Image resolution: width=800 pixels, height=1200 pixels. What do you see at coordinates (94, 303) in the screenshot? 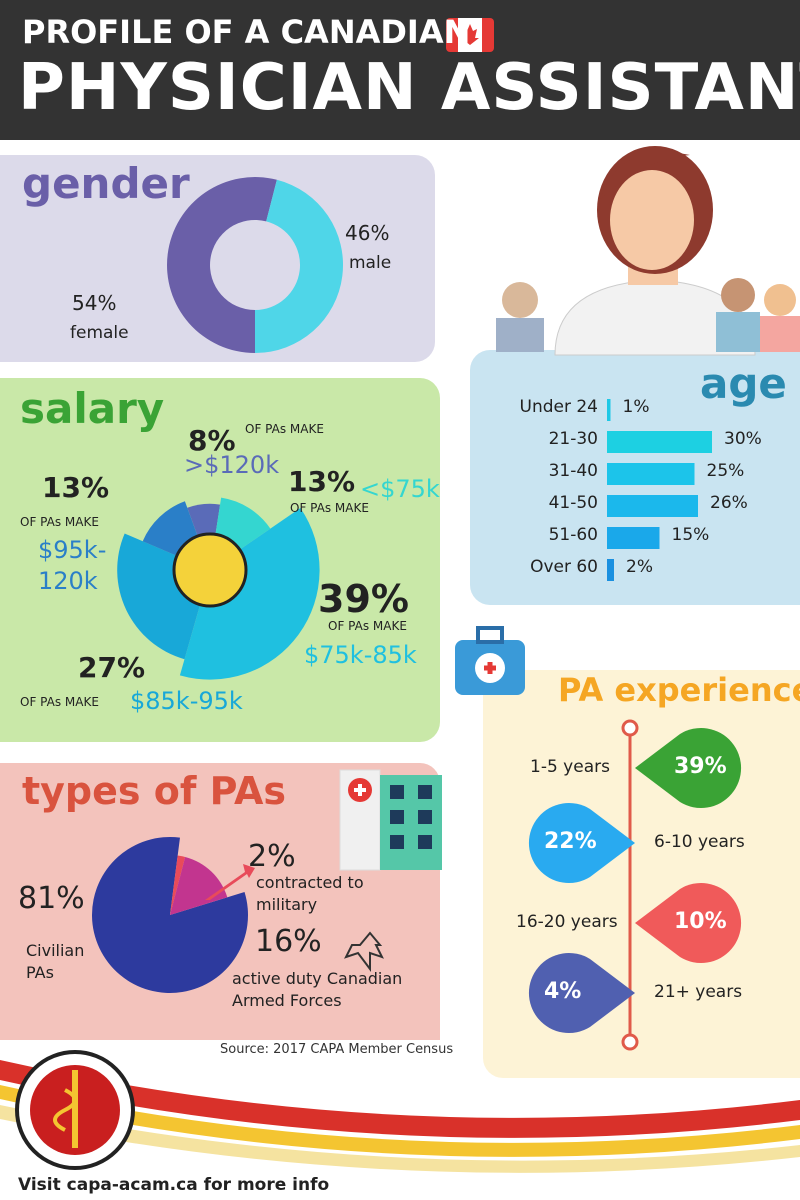
I see `value-label: 54%` at bounding box center [94, 303].